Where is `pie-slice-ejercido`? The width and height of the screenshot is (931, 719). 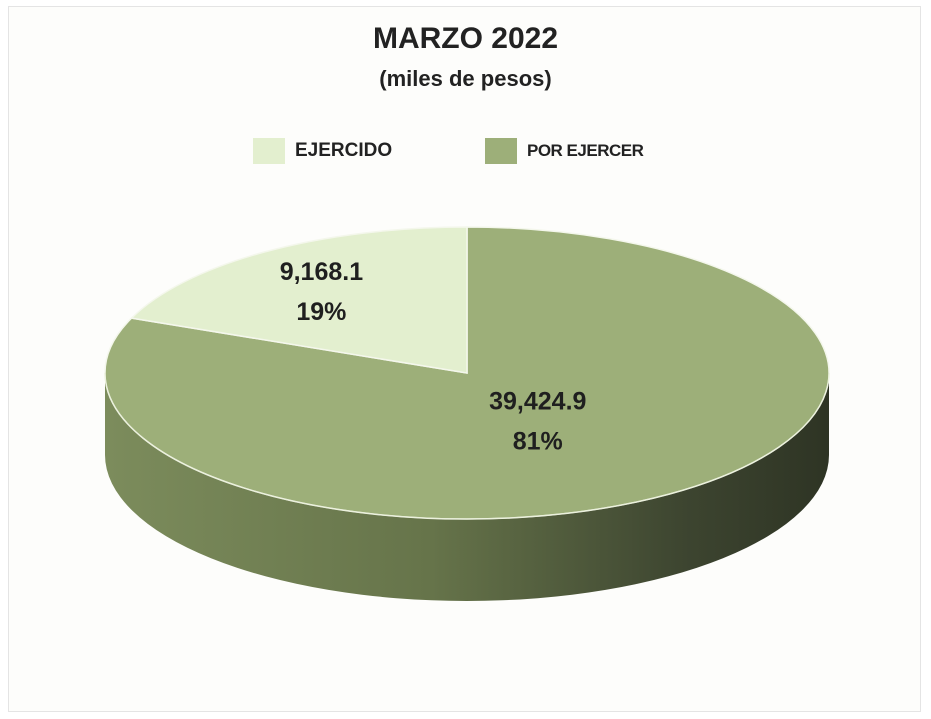 pie-slice-ejercido is located at coordinates (298, 300).